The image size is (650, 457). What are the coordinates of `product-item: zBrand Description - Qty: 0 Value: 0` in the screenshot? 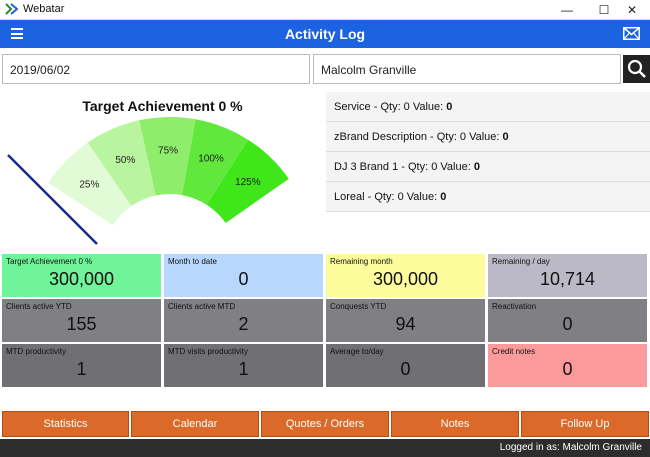 It's located at (488, 137).